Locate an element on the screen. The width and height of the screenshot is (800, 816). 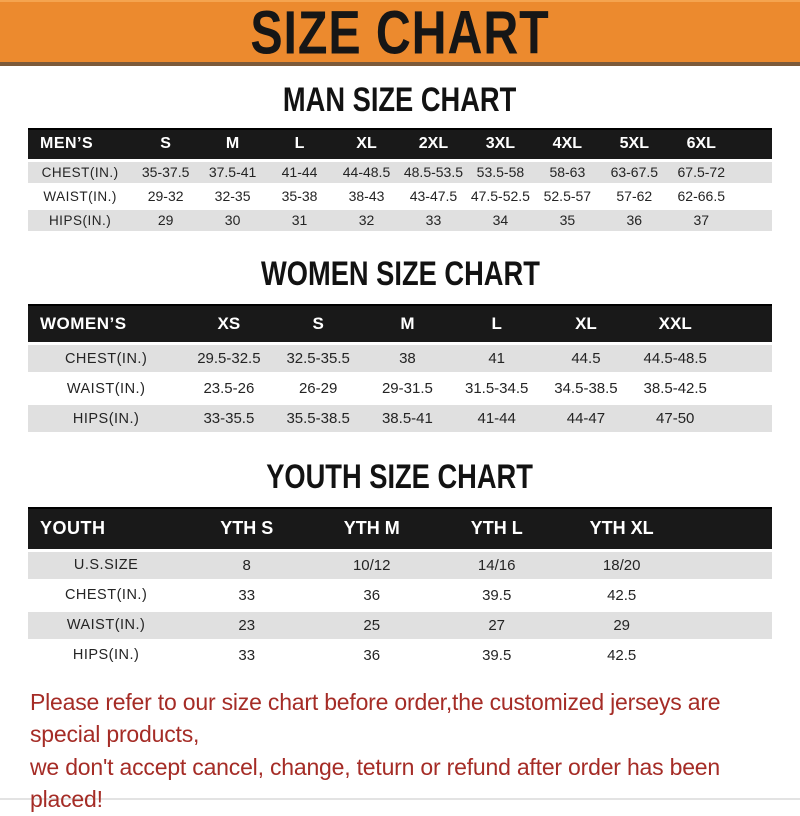
size-column-header: 5XL is located at coordinates (634, 144).